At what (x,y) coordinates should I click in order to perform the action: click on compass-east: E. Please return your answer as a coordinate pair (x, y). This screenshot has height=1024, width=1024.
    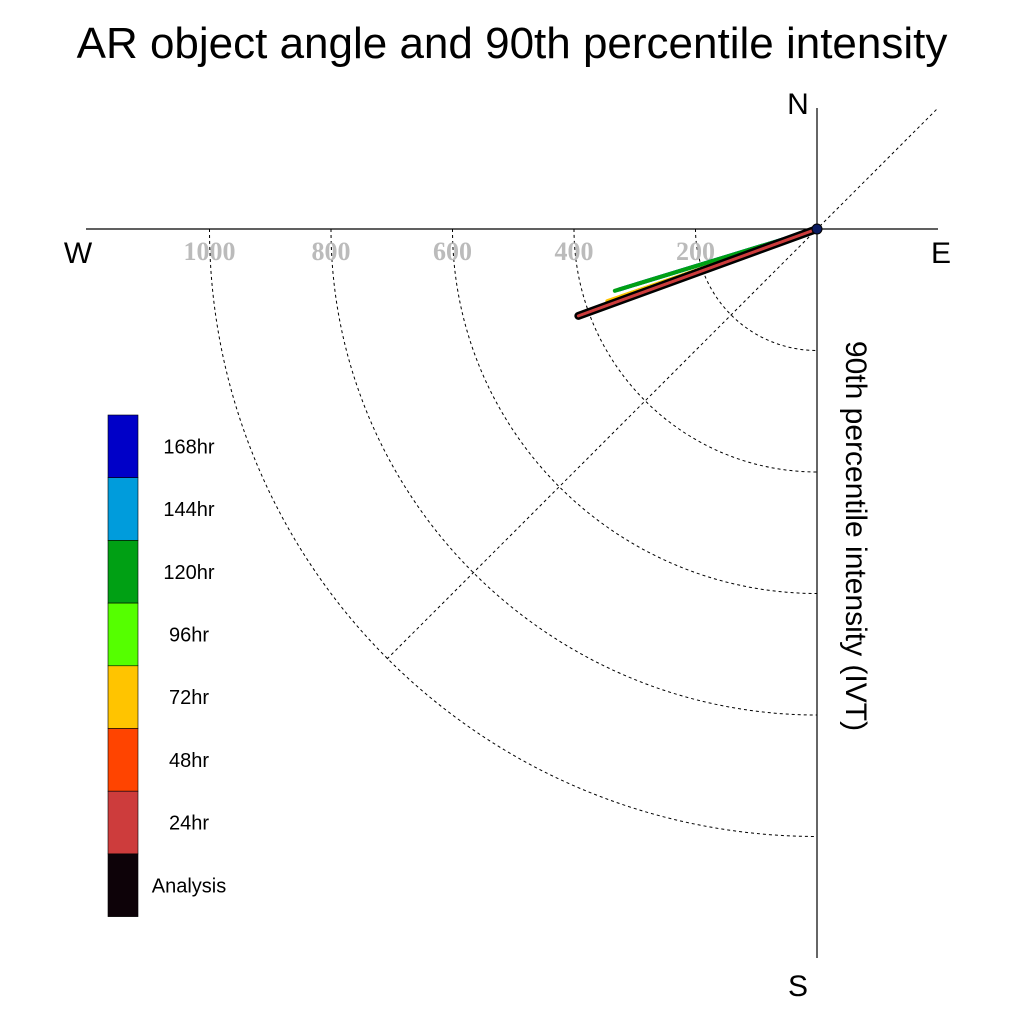
    Looking at the image, I should click on (941, 253).